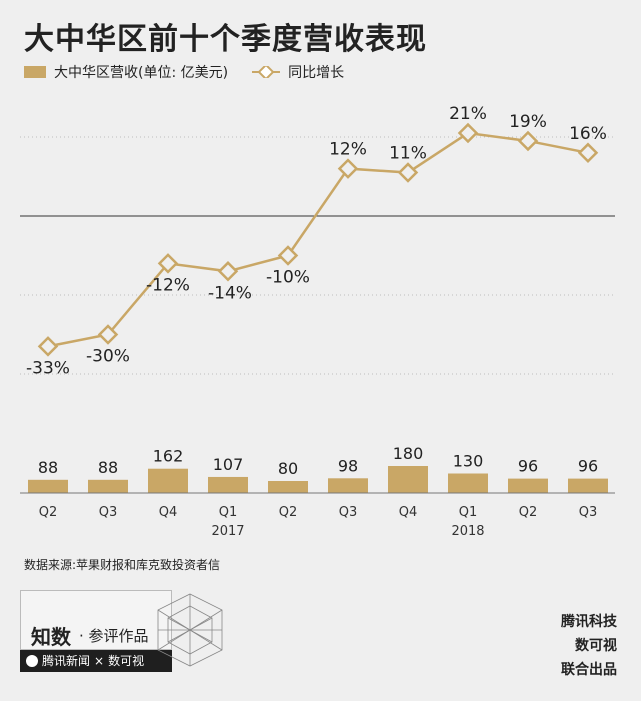 This screenshot has height=701, width=641. I want to click on bar-value-label: 80, so click(288, 468).